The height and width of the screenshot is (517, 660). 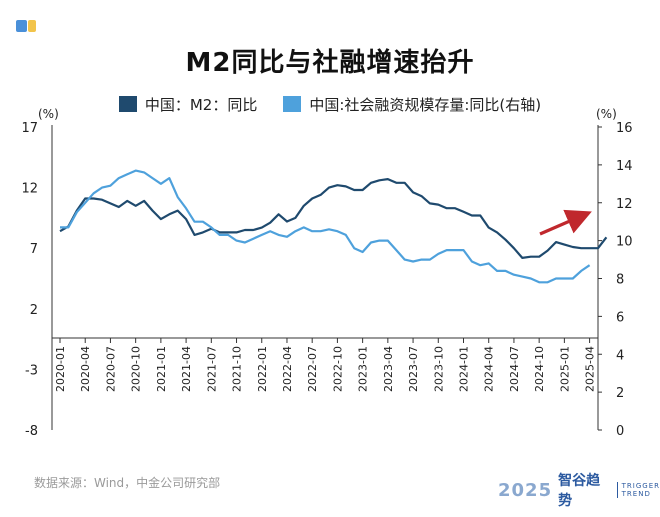 I want to click on x-tick-label: 2021-07, so click(x=211, y=369).